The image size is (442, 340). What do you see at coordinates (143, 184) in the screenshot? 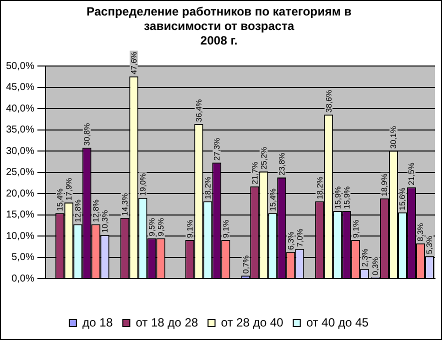
I see `data-label: 19,0%` at bounding box center [143, 184].